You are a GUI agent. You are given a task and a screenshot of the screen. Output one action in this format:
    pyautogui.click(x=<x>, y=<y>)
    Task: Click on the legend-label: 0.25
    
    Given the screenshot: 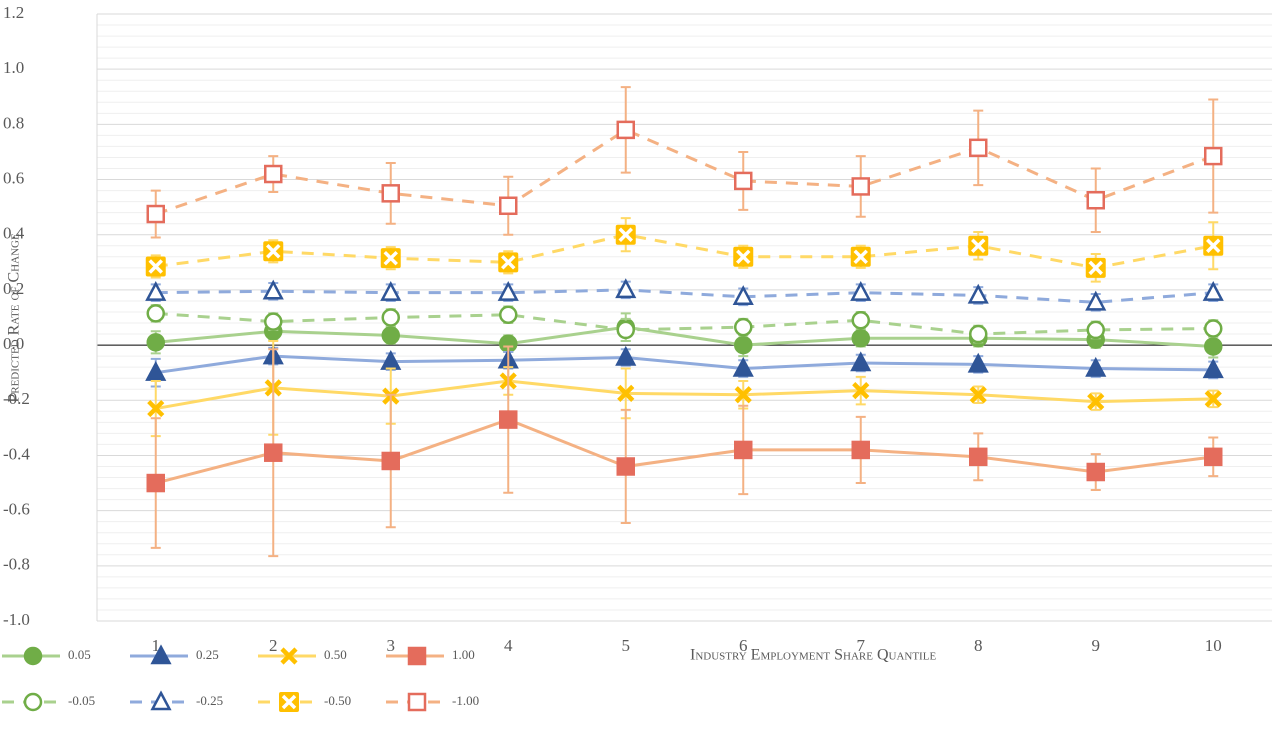 What is the action you would take?
    pyautogui.click(x=207, y=654)
    